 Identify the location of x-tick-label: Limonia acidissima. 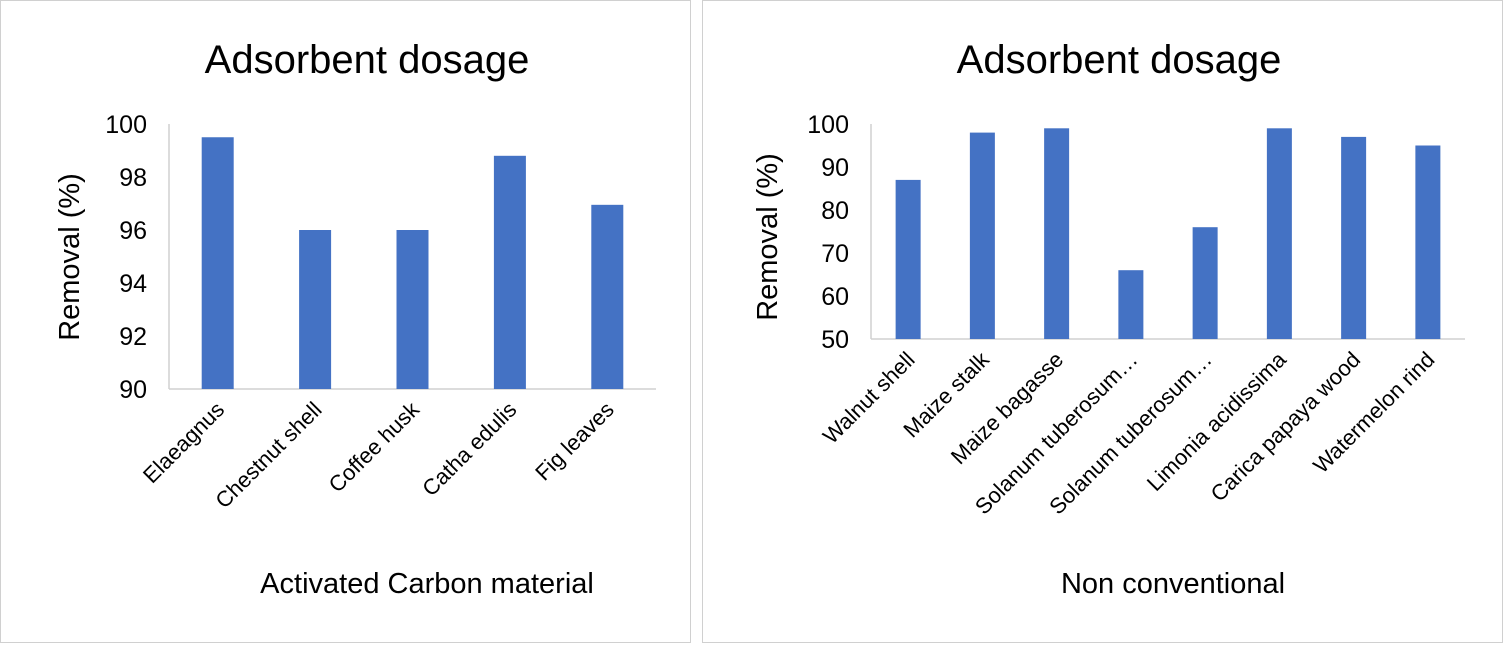
(1217, 421).